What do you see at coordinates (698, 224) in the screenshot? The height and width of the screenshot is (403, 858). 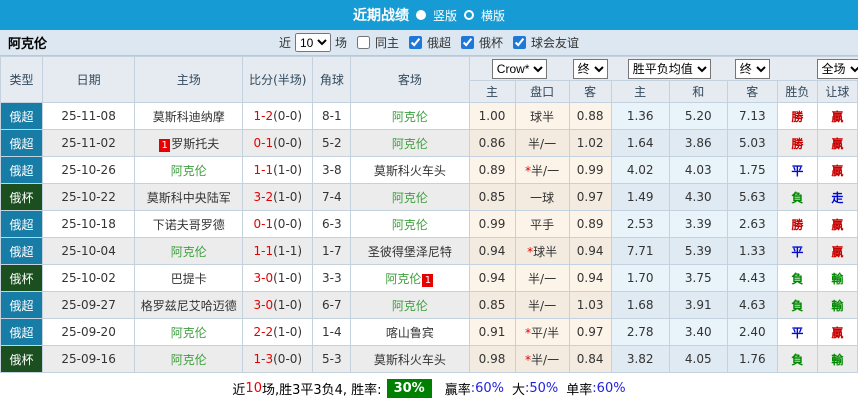 I see `avg-draw: 3.39` at bounding box center [698, 224].